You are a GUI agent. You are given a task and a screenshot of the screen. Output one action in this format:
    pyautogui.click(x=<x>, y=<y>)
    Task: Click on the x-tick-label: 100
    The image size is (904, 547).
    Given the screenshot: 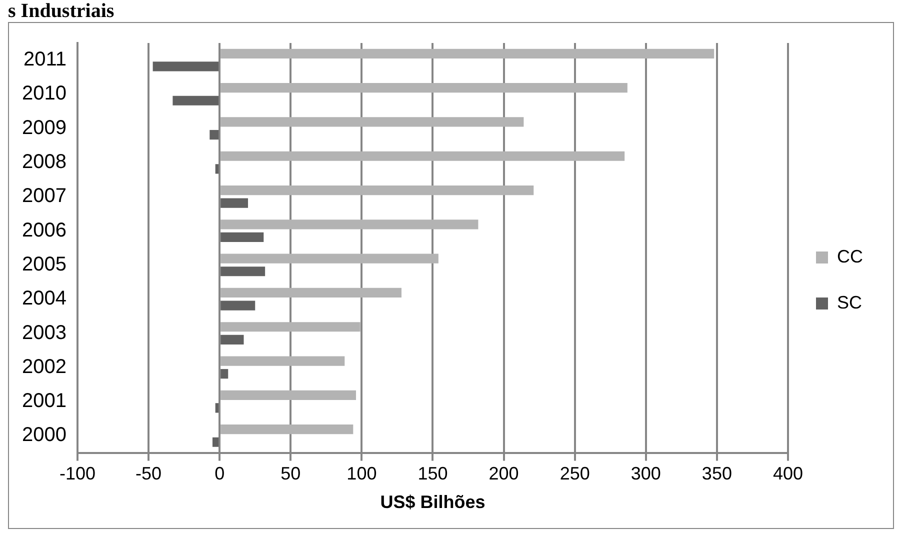 What is the action you would take?
    pyautogui.click(x=361, y=474)
    